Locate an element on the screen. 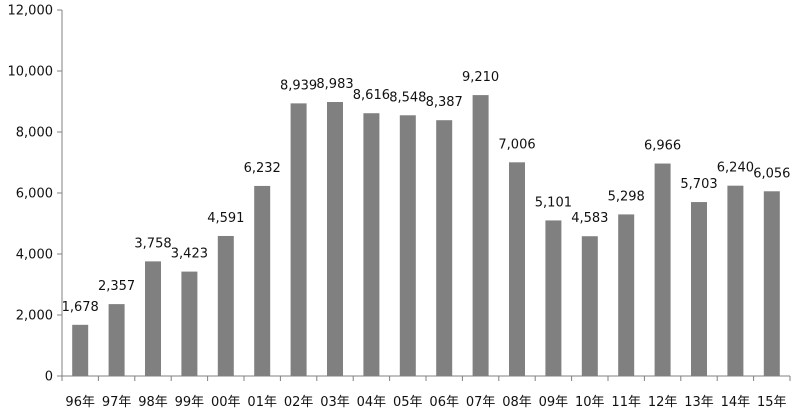 This screenshot has height=412, width=800. bar-02年 is located at coordinates (298, 239).